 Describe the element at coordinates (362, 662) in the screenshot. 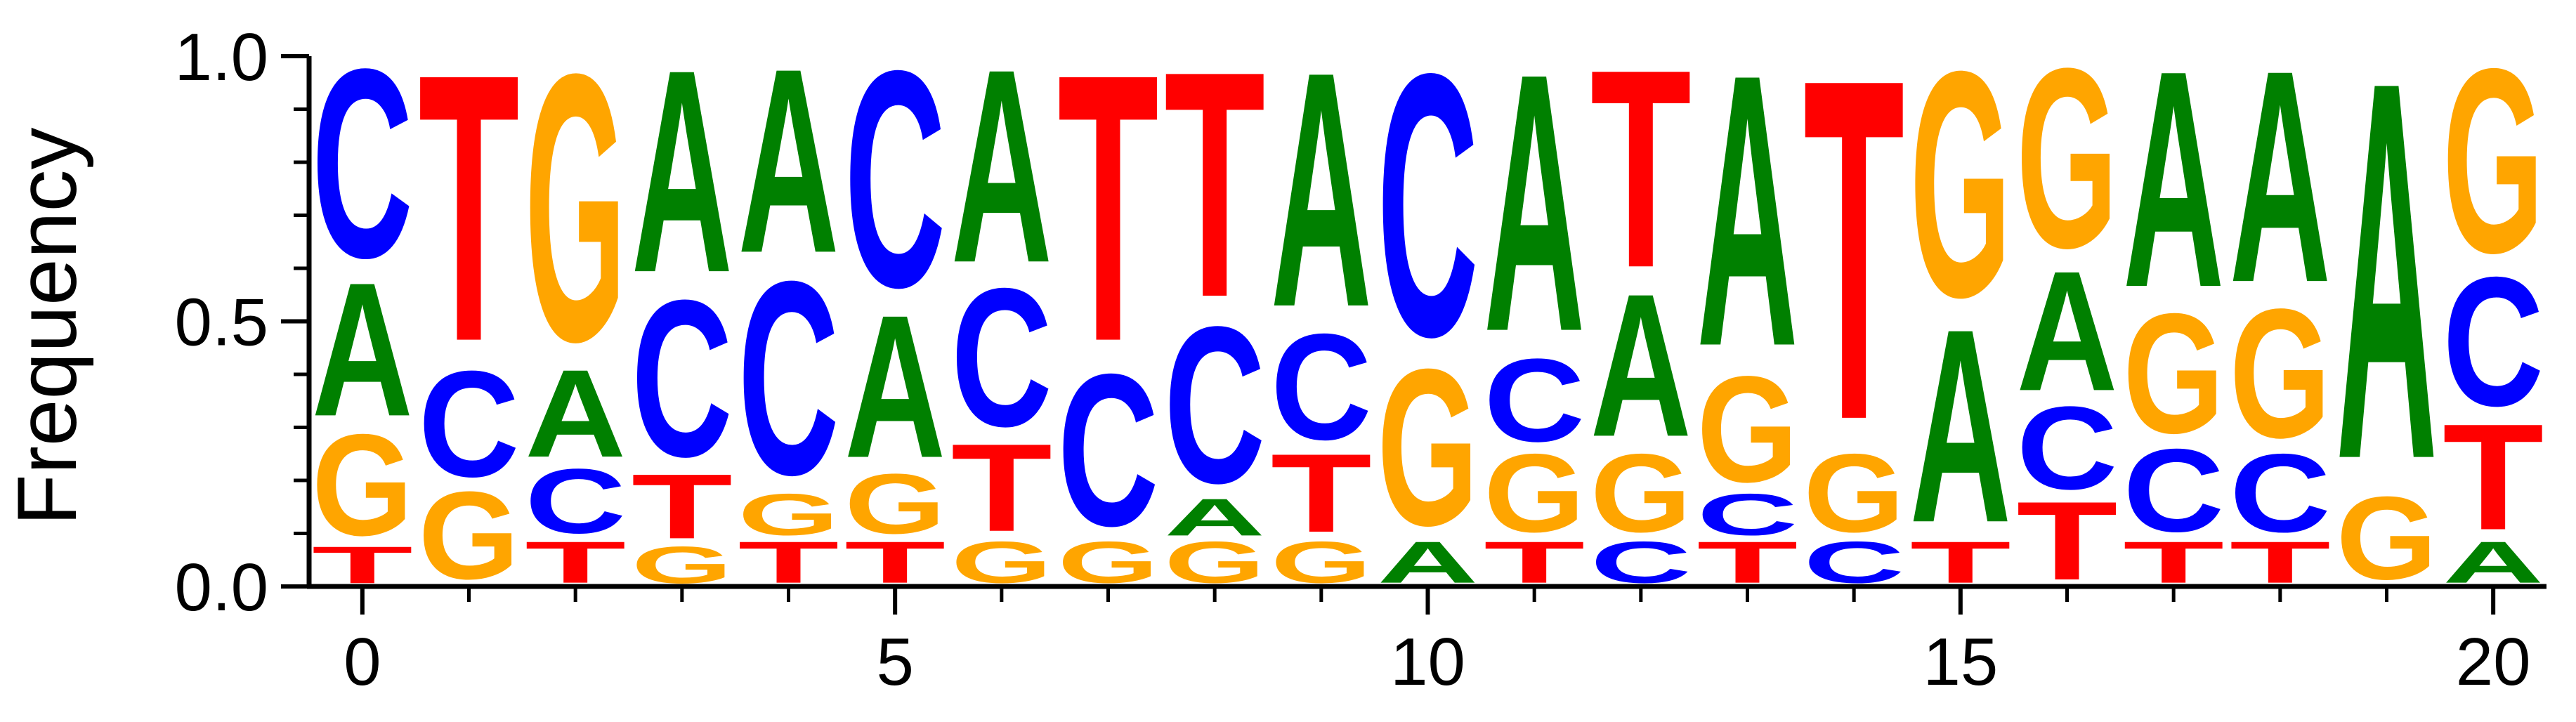

I see `x-tick-label: 0` at that location.